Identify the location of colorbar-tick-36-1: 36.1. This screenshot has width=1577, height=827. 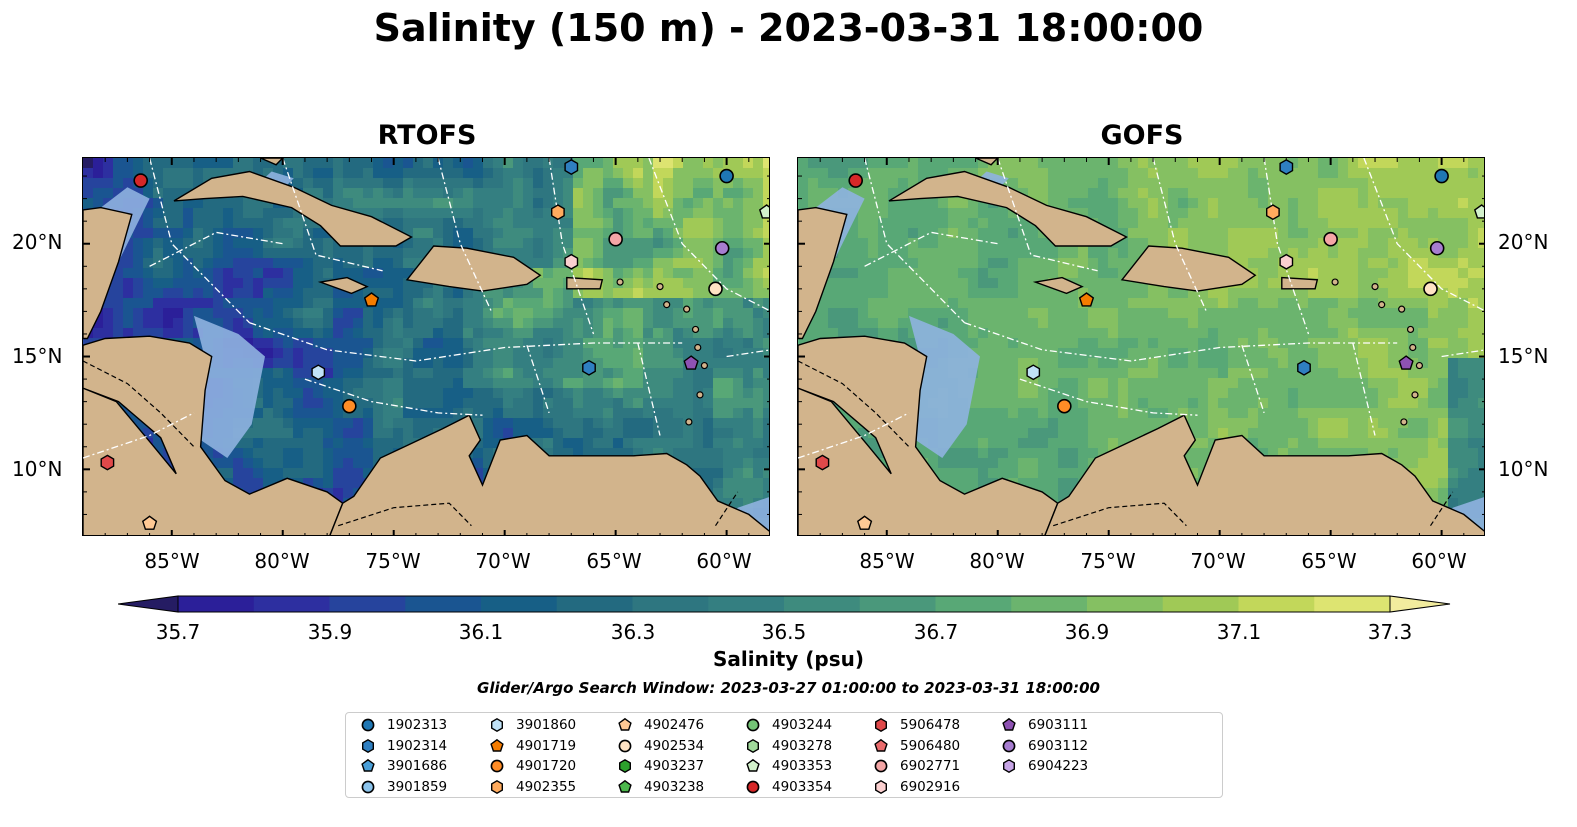
(481, 632).